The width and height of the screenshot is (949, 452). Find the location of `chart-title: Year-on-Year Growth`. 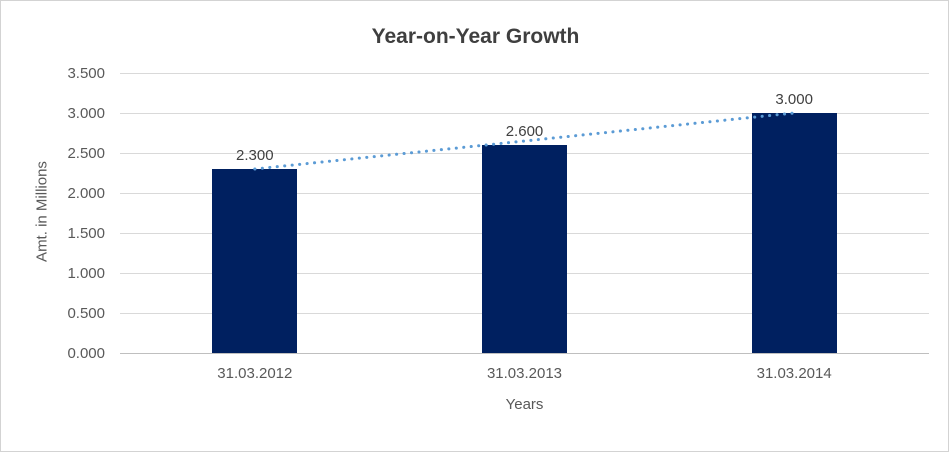

chart-title: Year-on-Year Growth is located at coordinates (475, 36).